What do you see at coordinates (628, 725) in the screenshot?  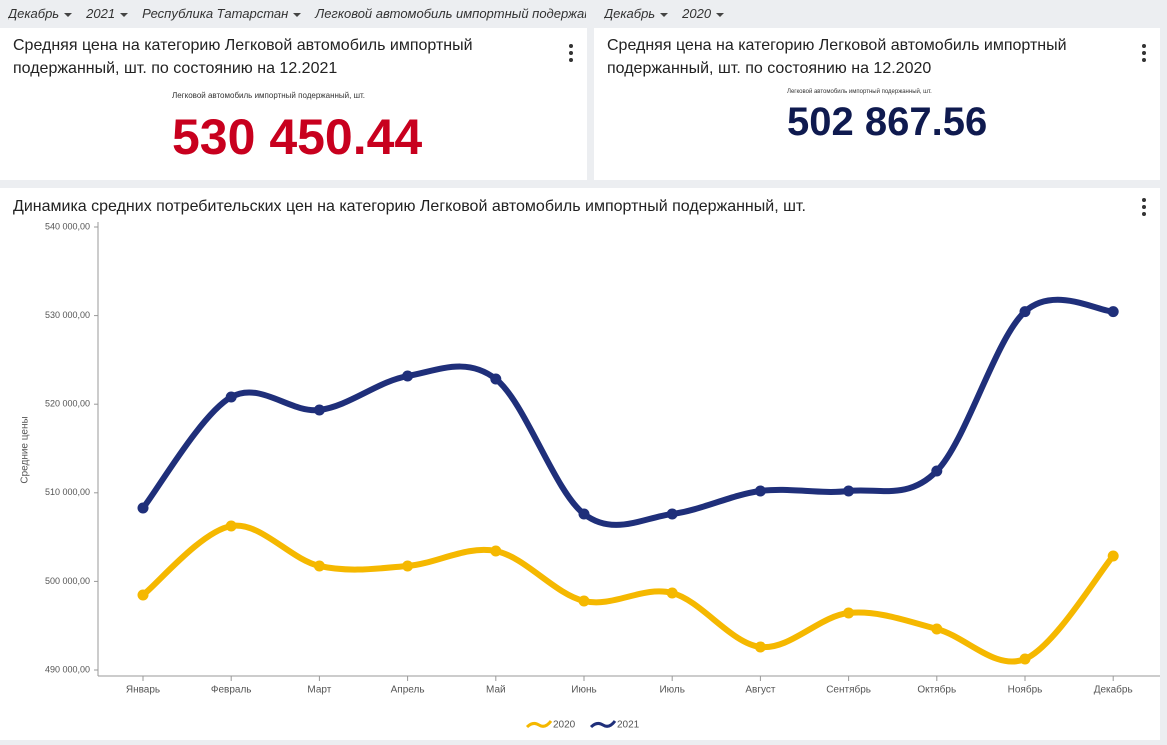 I see `legend-label: 2021` at bounding box center [628, 725].